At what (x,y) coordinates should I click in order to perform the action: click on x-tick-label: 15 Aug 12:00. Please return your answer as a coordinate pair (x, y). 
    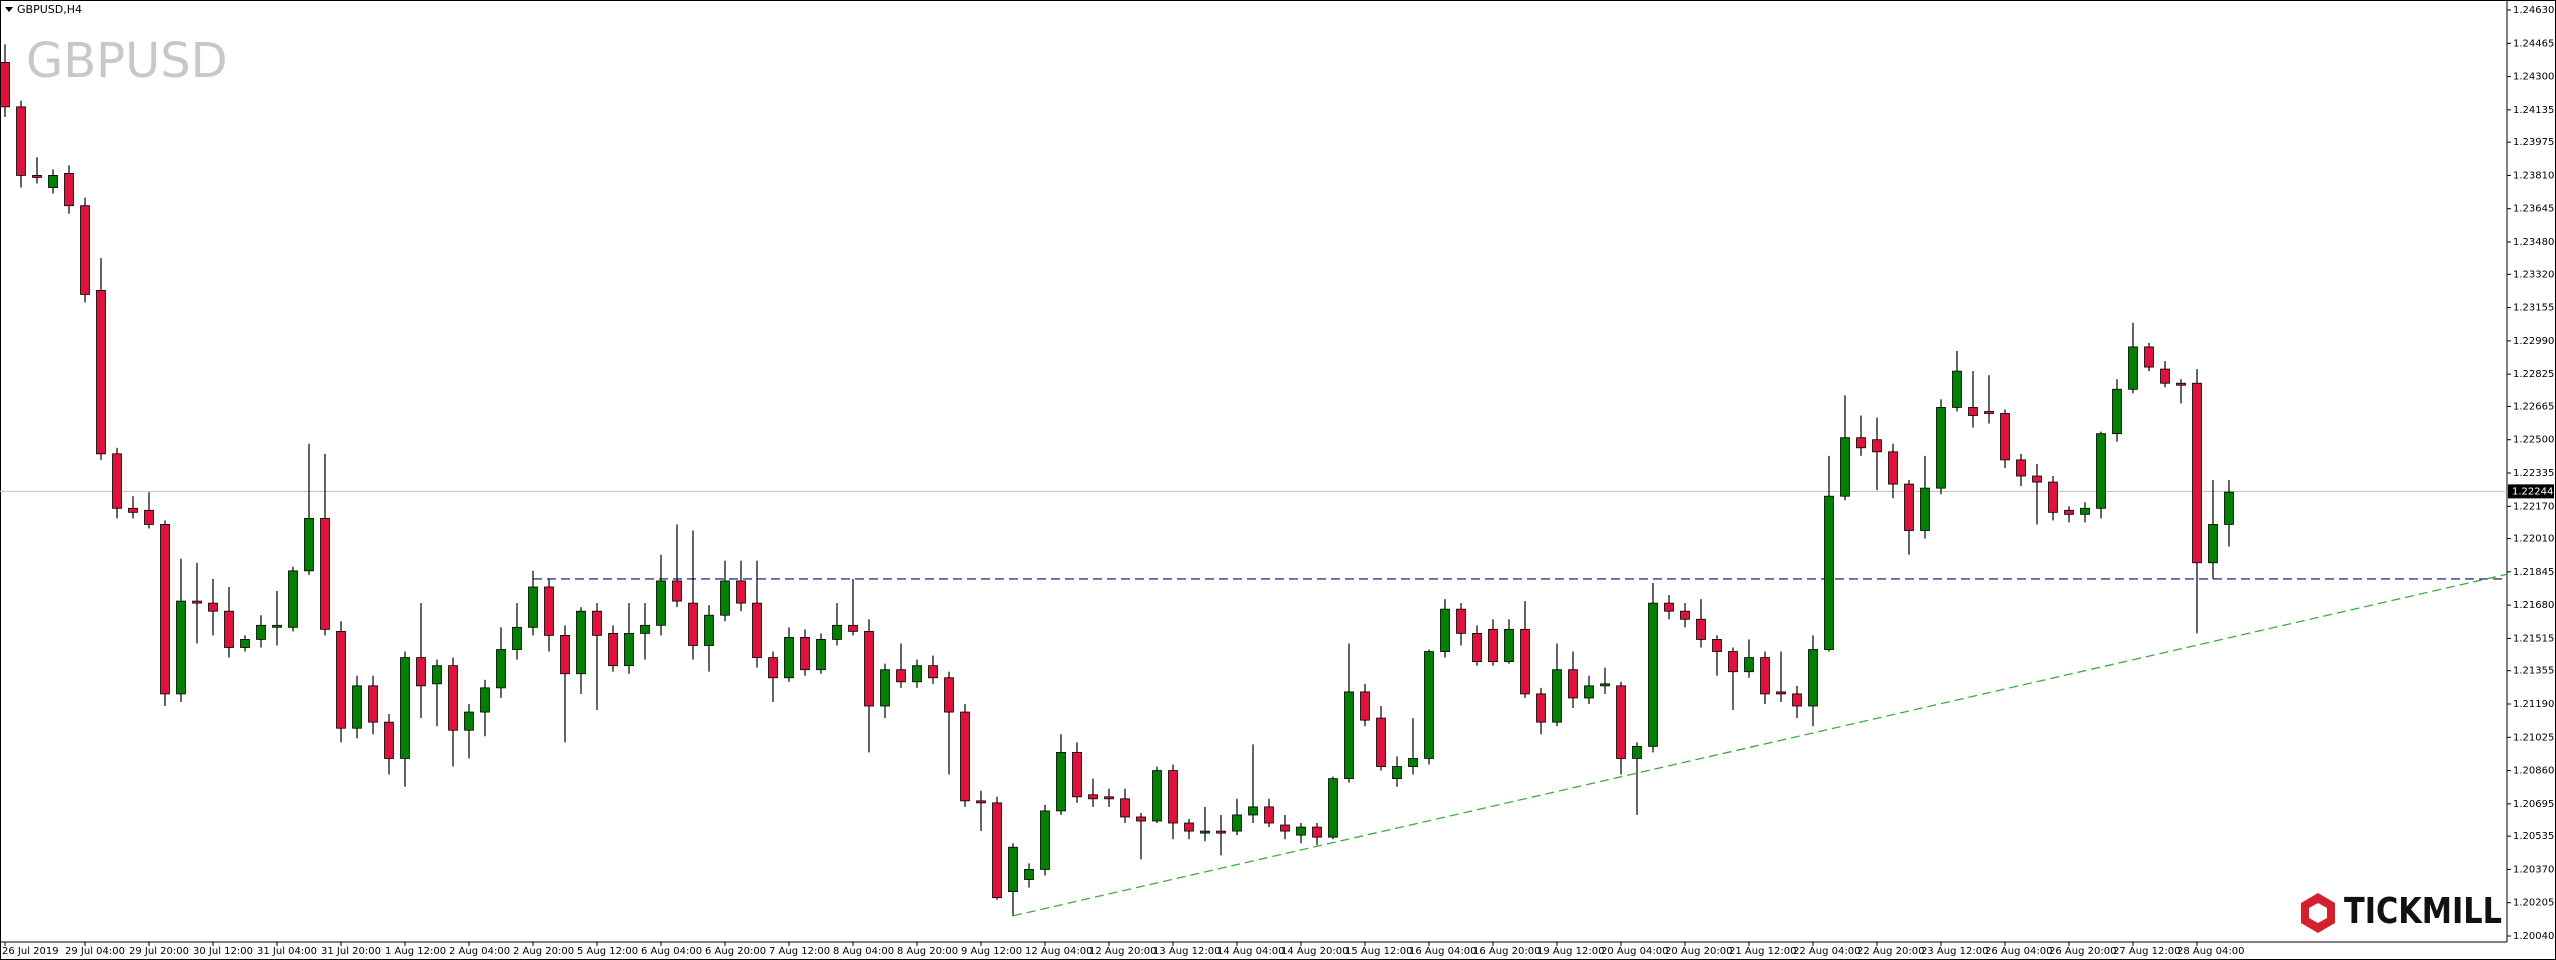
    Looking at the image, I should click on (1378, 951).